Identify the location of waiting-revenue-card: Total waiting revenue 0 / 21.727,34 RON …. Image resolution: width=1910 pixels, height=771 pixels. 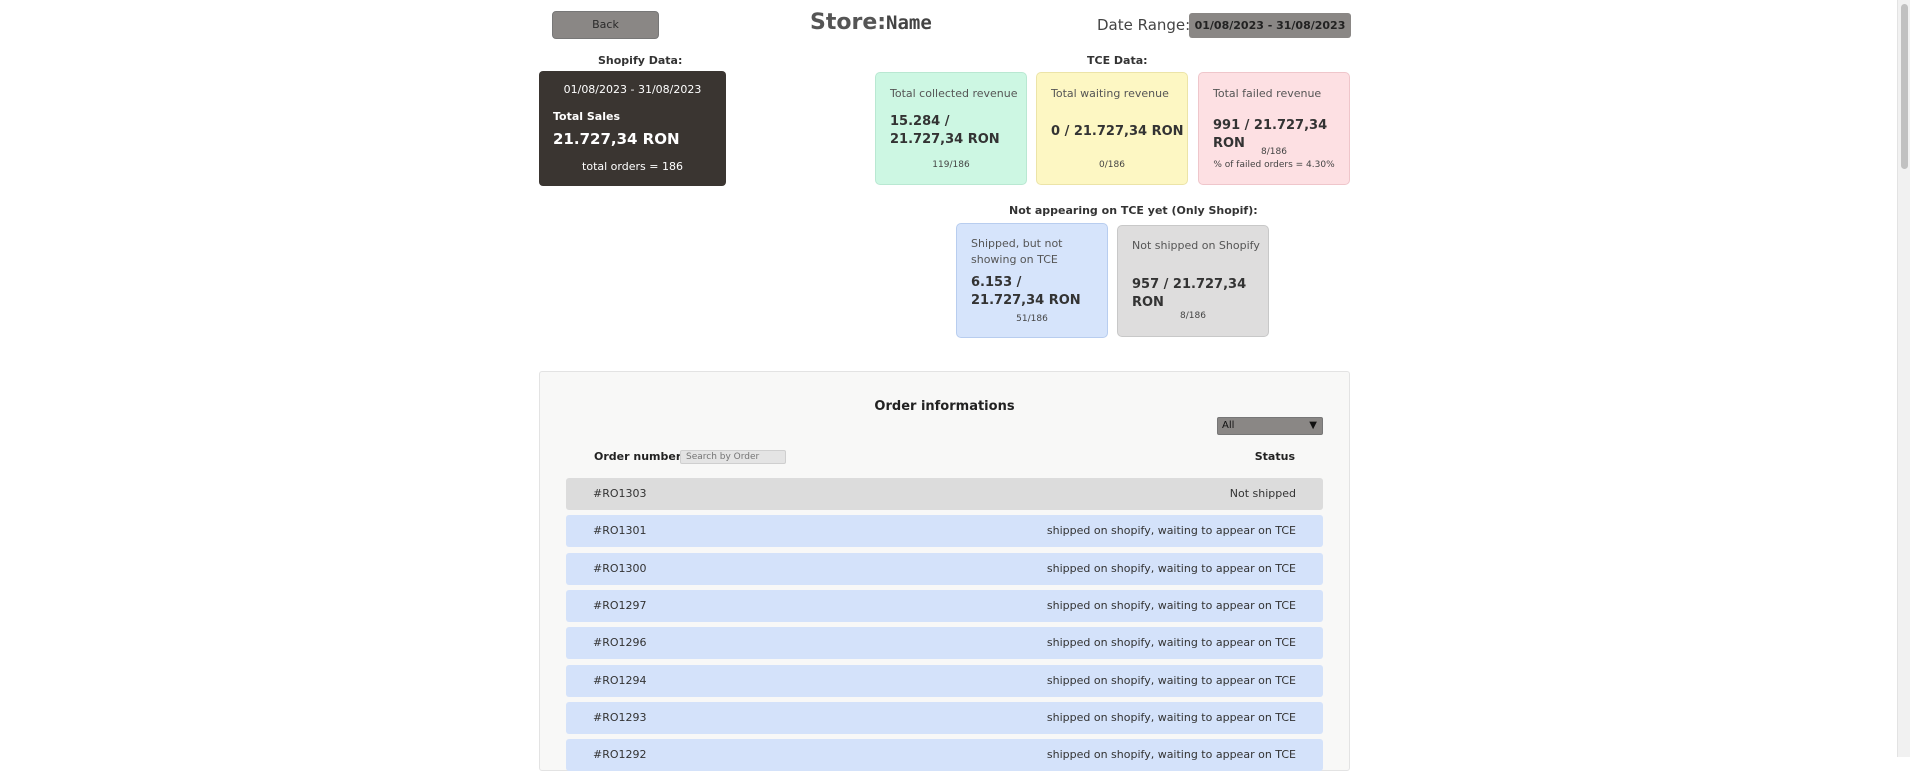
(1112, 128).